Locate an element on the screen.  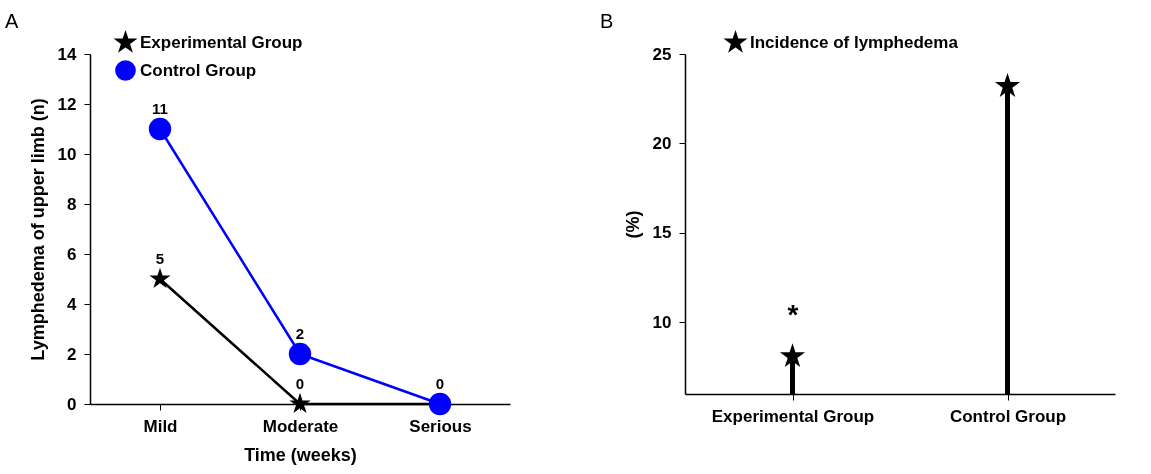
y-tick-label: 12 is located at coordinates (67, 104).